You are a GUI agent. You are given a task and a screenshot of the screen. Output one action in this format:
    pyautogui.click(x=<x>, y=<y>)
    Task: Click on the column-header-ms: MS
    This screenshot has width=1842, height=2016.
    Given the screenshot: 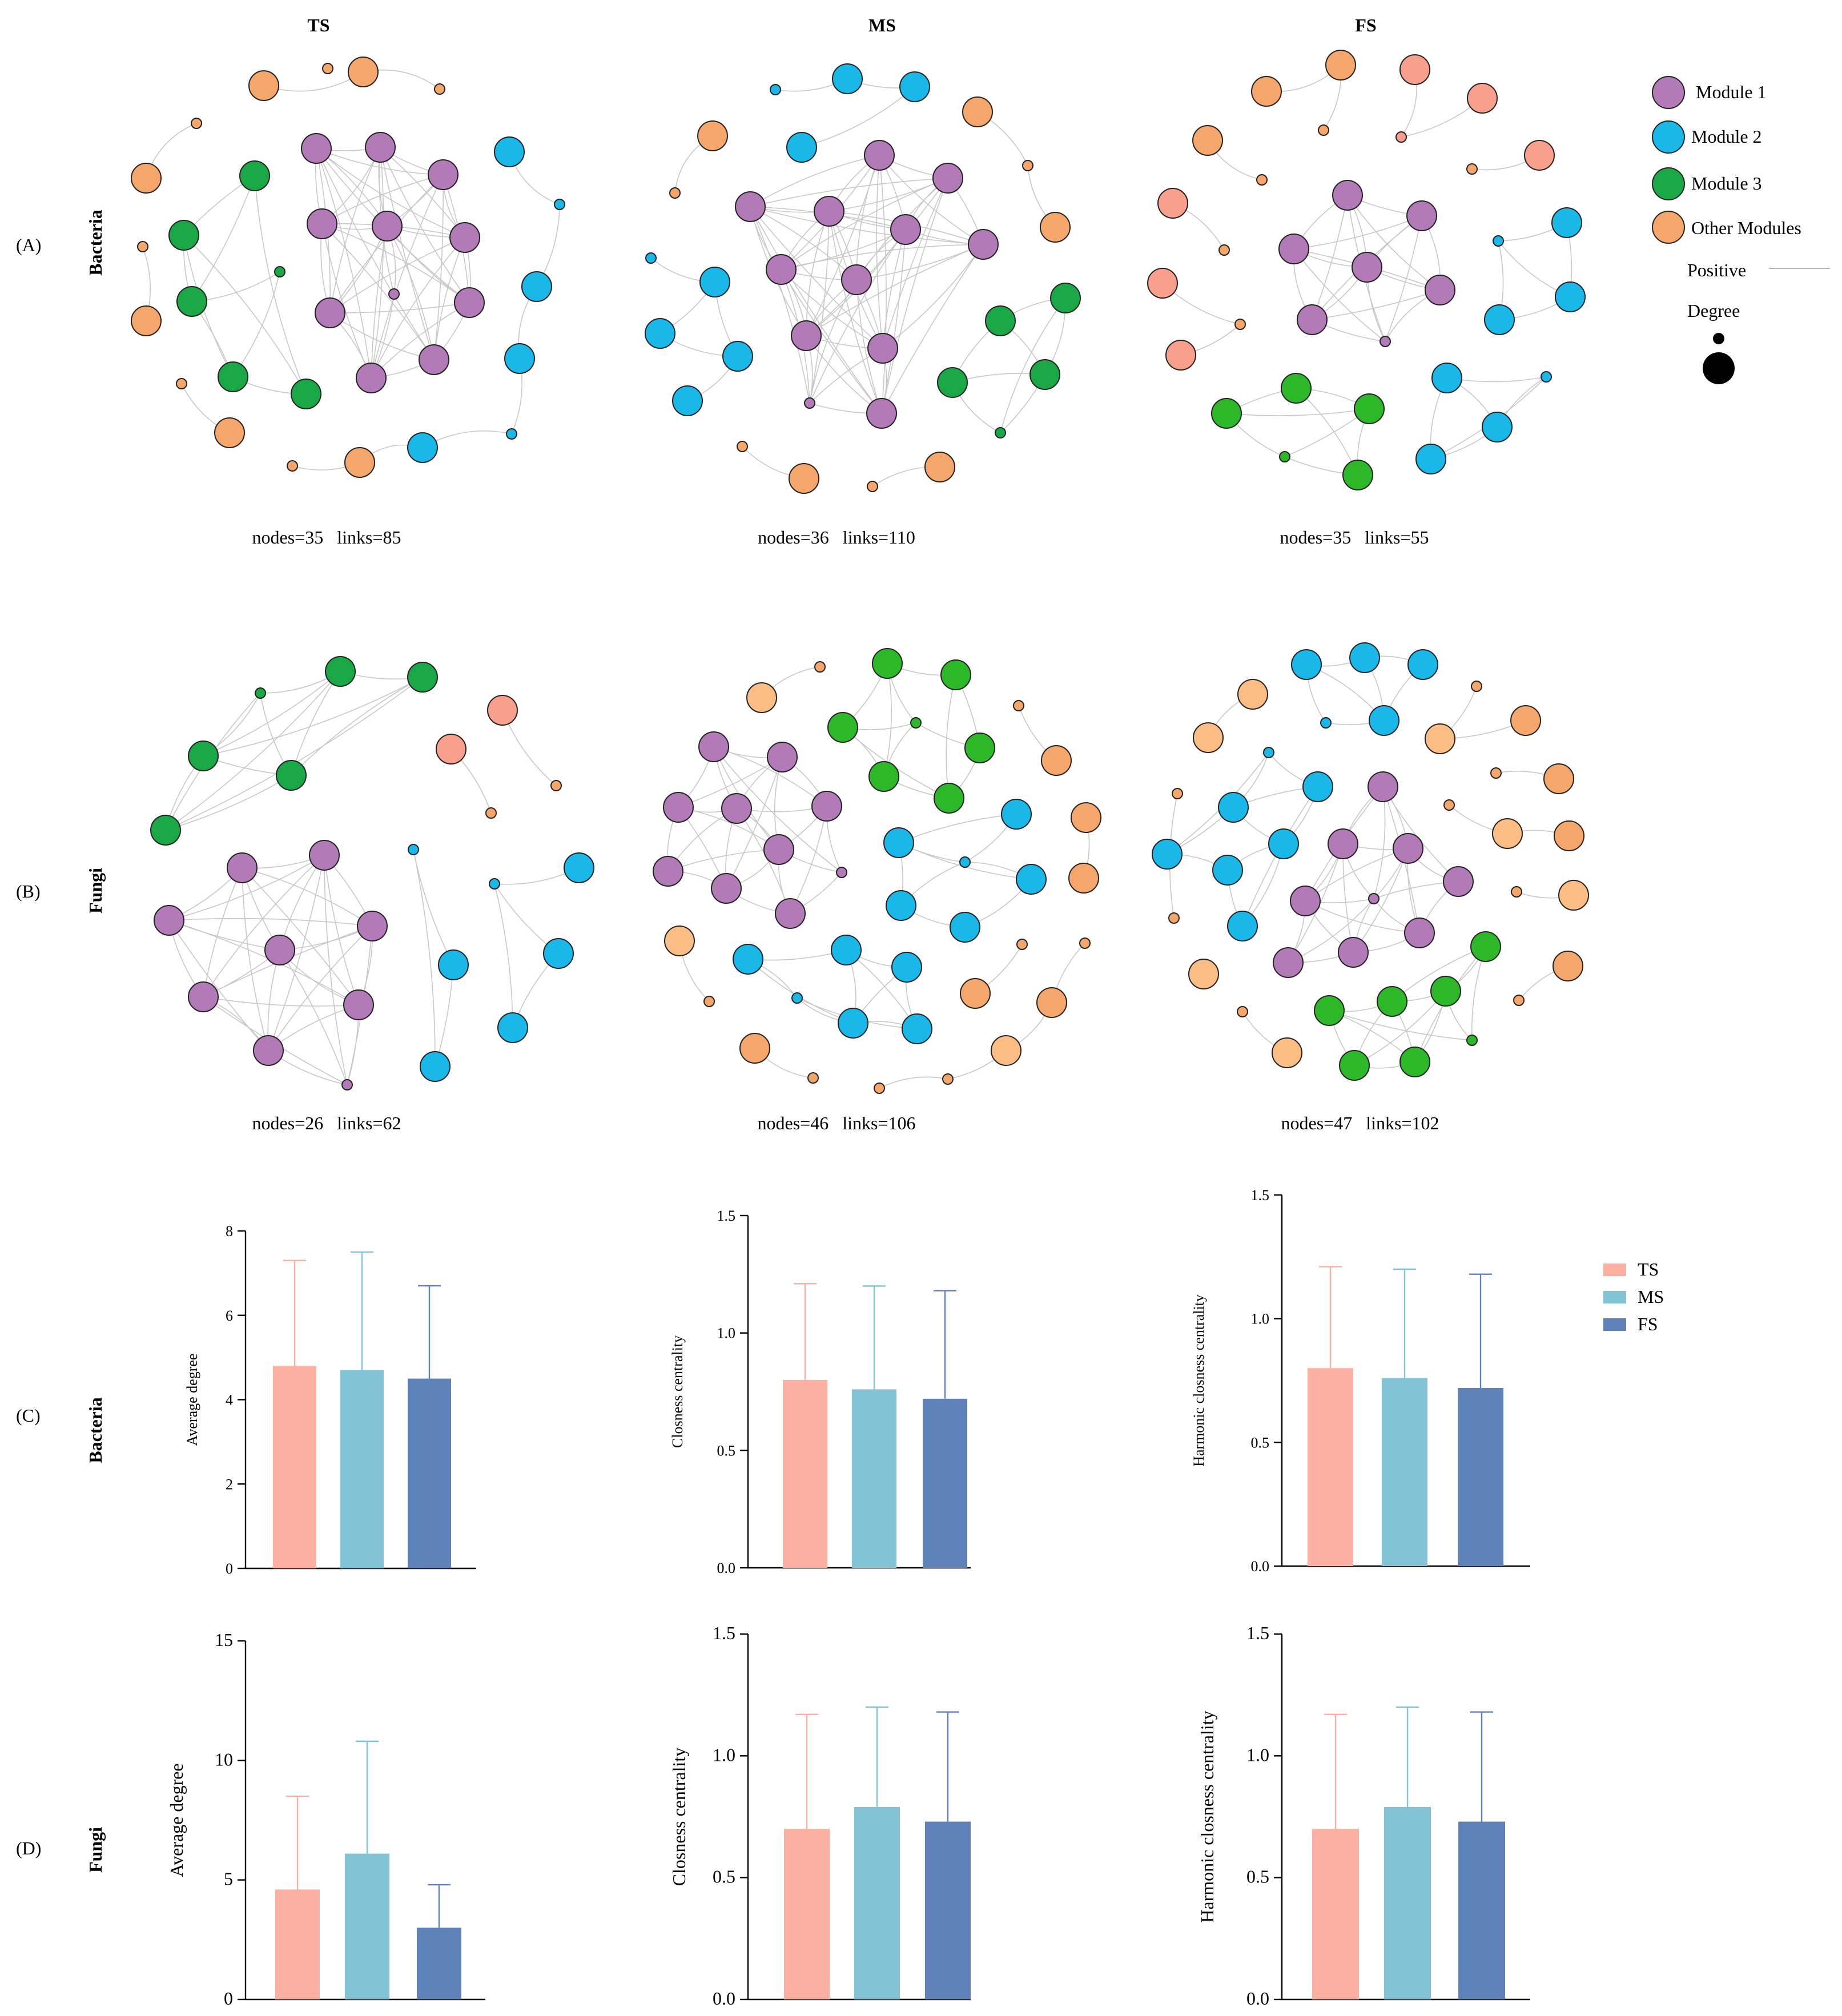 What is the action you would take?
    pyautogui.click(x=882, y=25)
    